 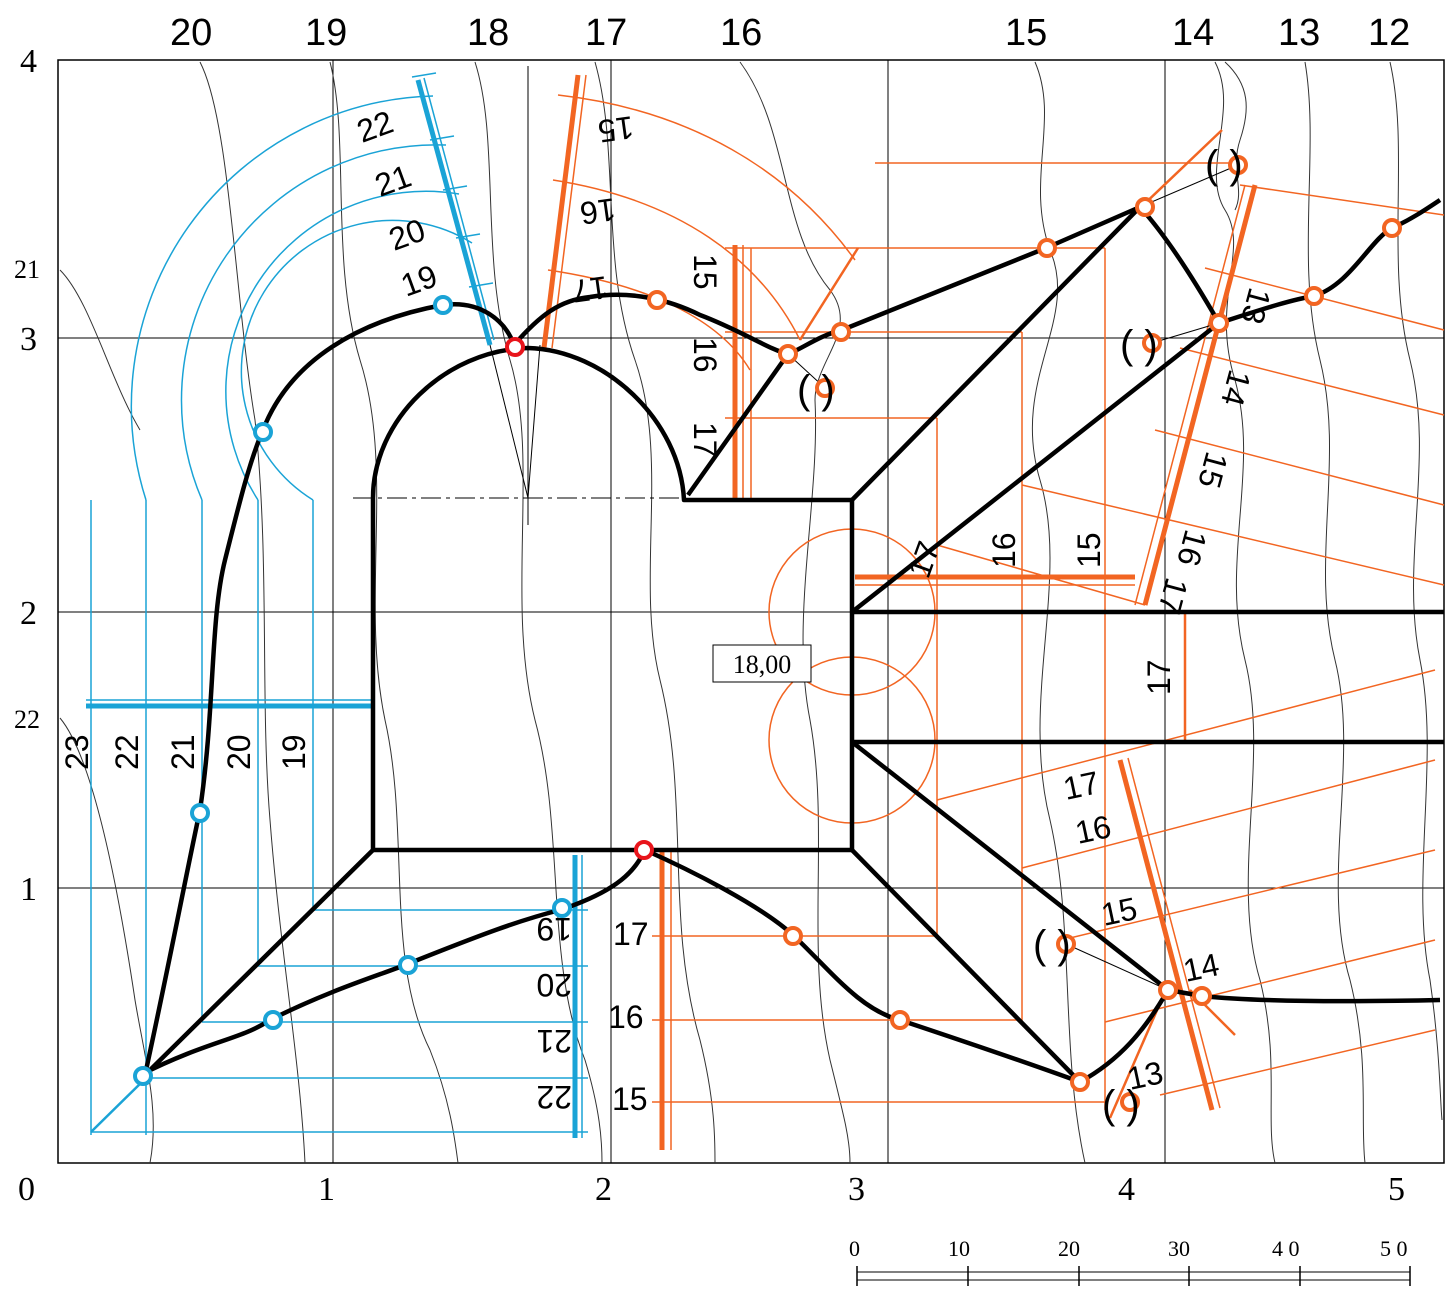 What do you see at coordinates (606, 33) in the screenshot?
I see `top-contour-label: 17` at bounding box center [606, 33].